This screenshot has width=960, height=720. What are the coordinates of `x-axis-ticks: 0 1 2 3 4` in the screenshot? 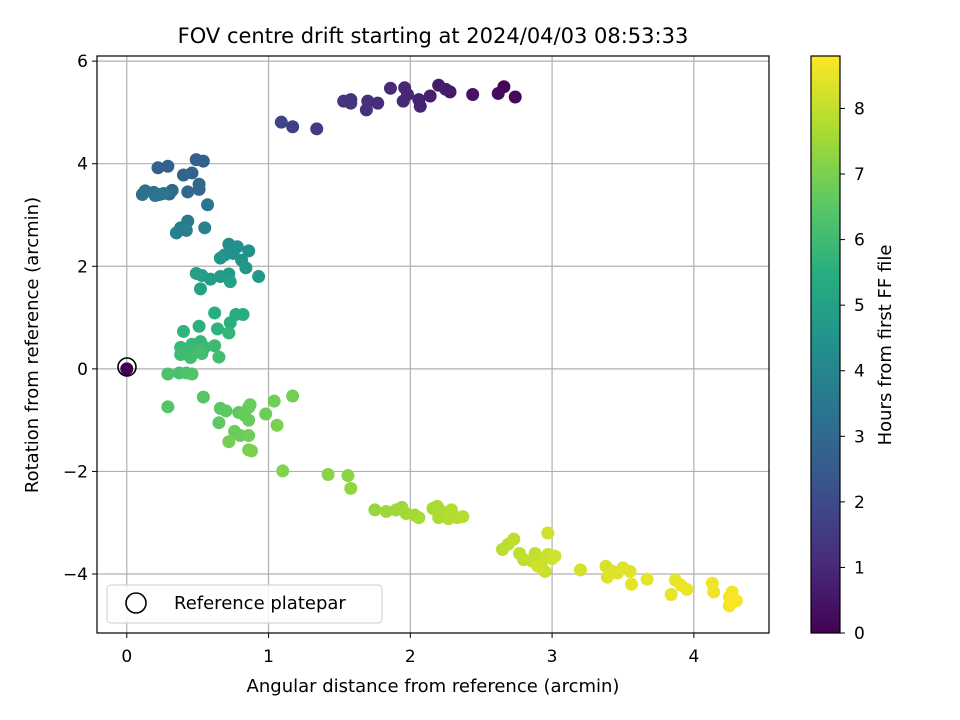 It's located at (410, 650).